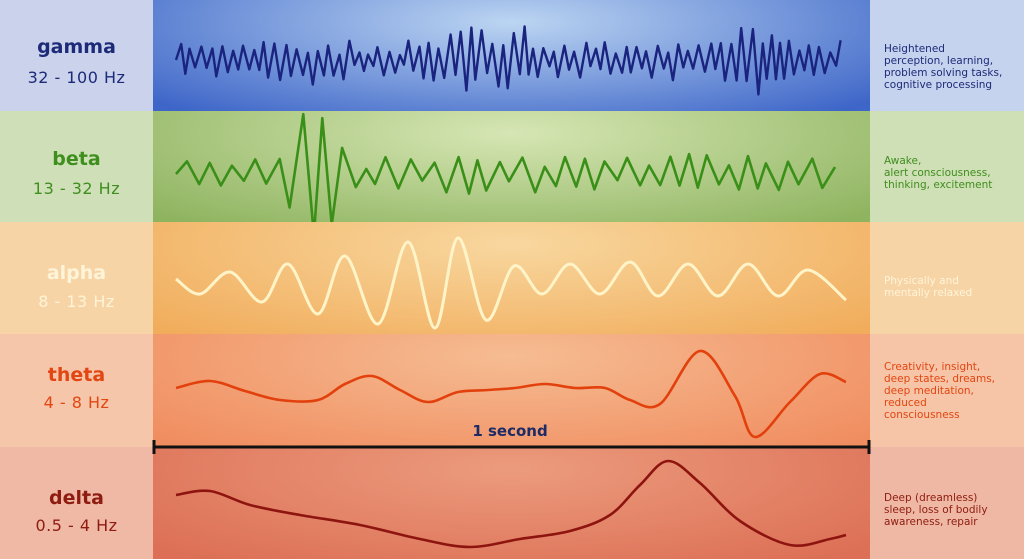  I want to click on band-theta-desc-panel, so click(947, 390).